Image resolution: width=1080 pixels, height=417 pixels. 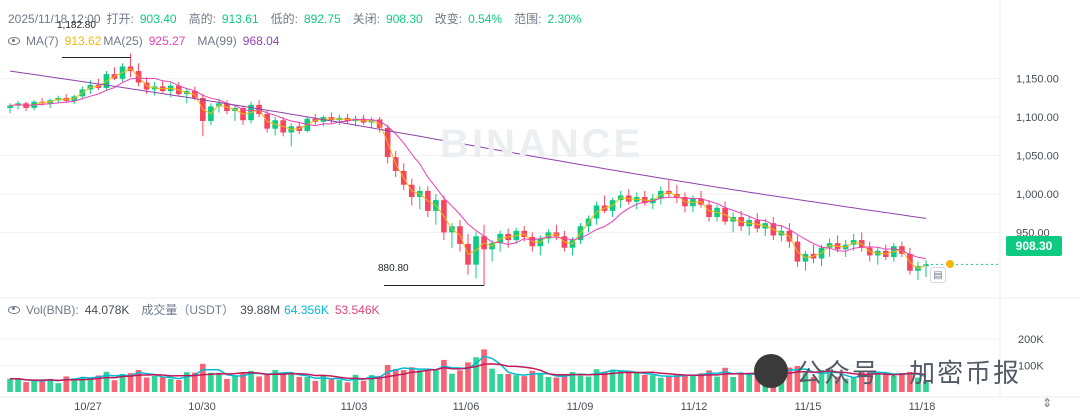 I want to click on volume-axis: 100K 200K, so click(x=522, y=353).